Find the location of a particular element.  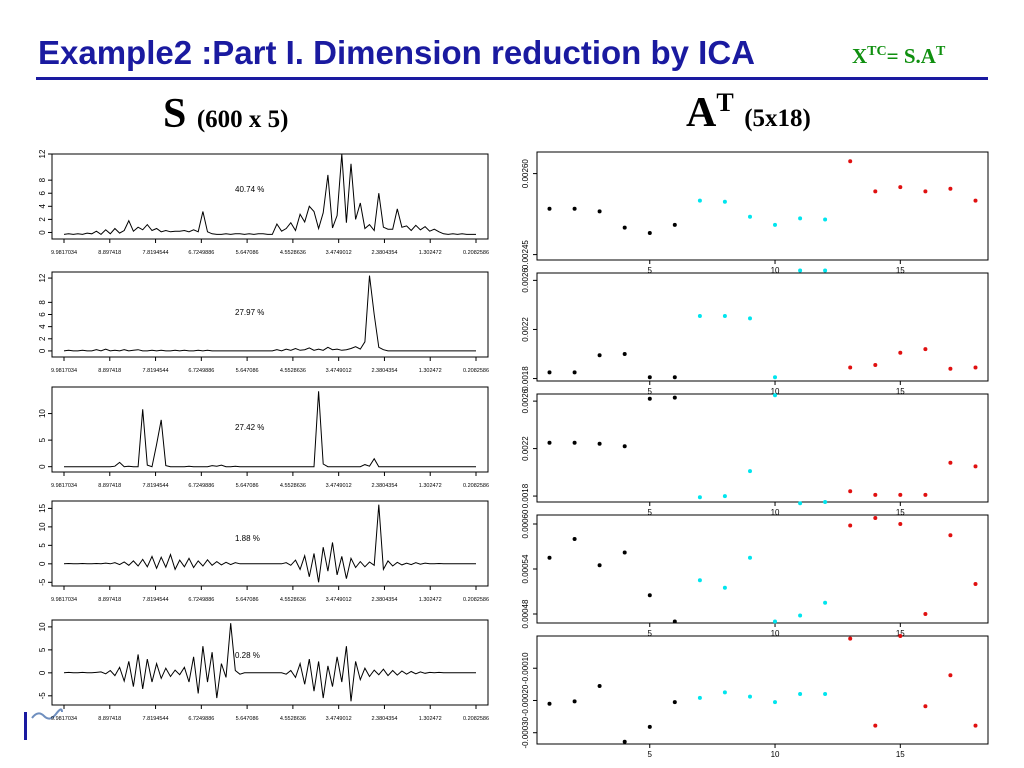

y-tick-label: 0.00054 is located at coordinates (525, 568).